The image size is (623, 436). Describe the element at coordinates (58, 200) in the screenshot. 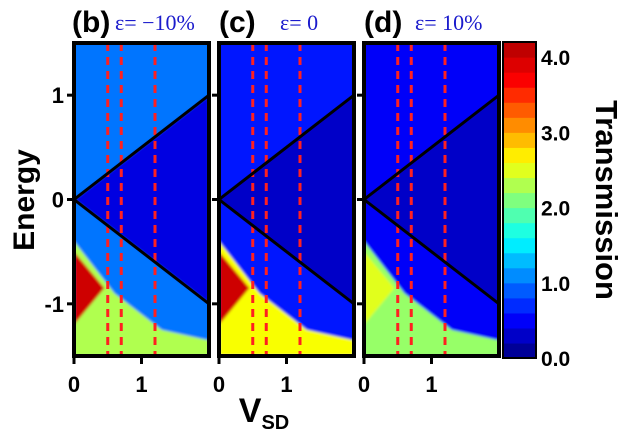

I see `y-tick-label: 0` at that location.